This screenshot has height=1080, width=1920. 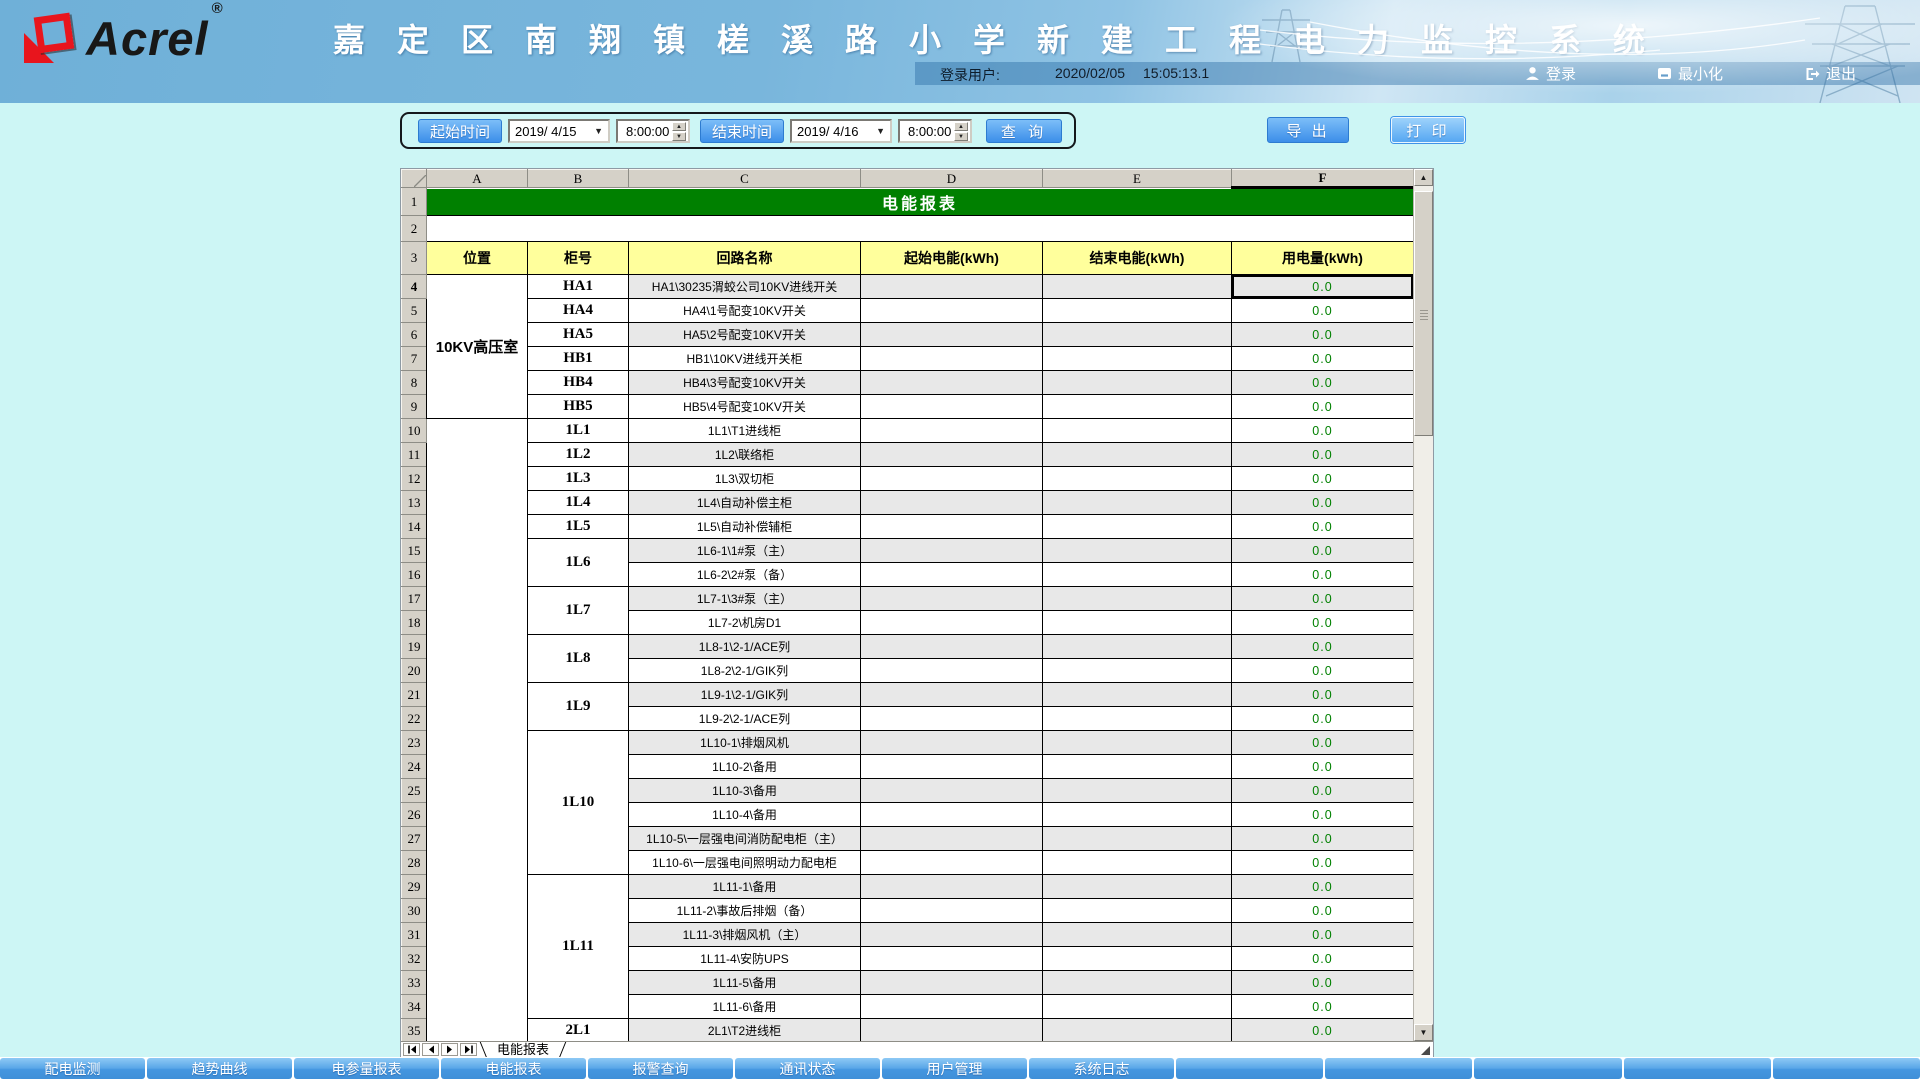 I want to click on cell-circuit-name: HA4\1号配变10KV开关, so click(x=744, y=310).